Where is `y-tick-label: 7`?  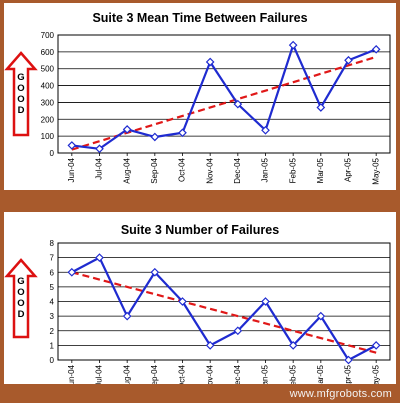
y-tick-label: 7 is located at coordinates (52, 258).